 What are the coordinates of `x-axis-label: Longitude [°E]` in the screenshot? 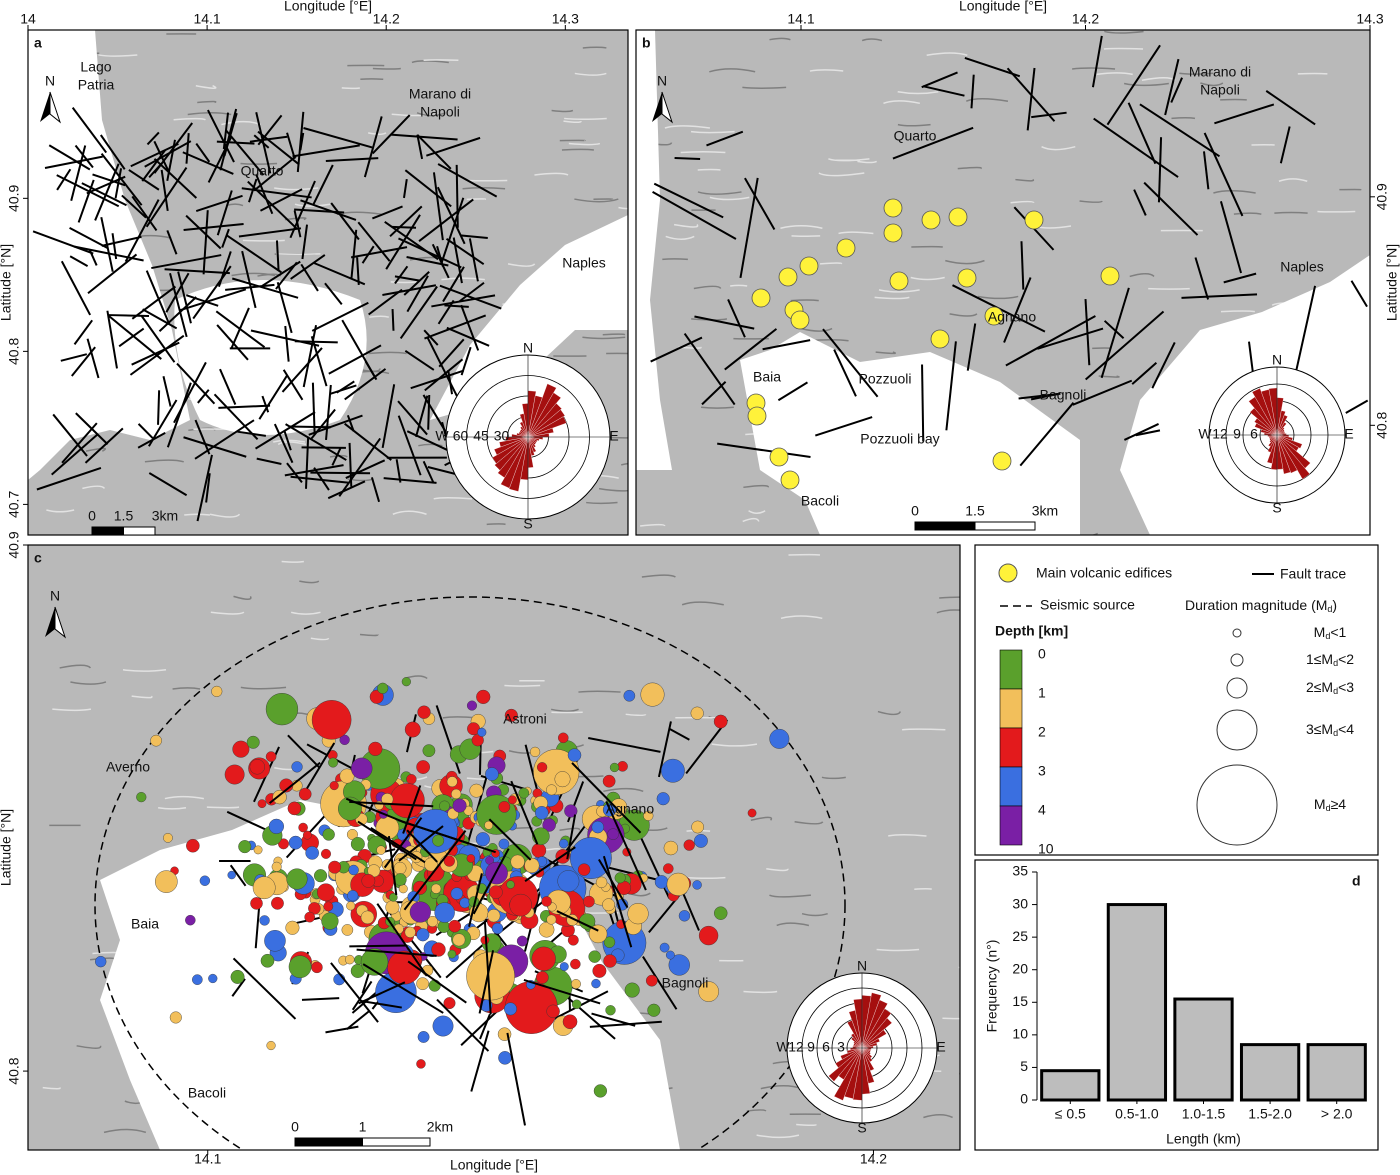 It's located at (494, 1165).